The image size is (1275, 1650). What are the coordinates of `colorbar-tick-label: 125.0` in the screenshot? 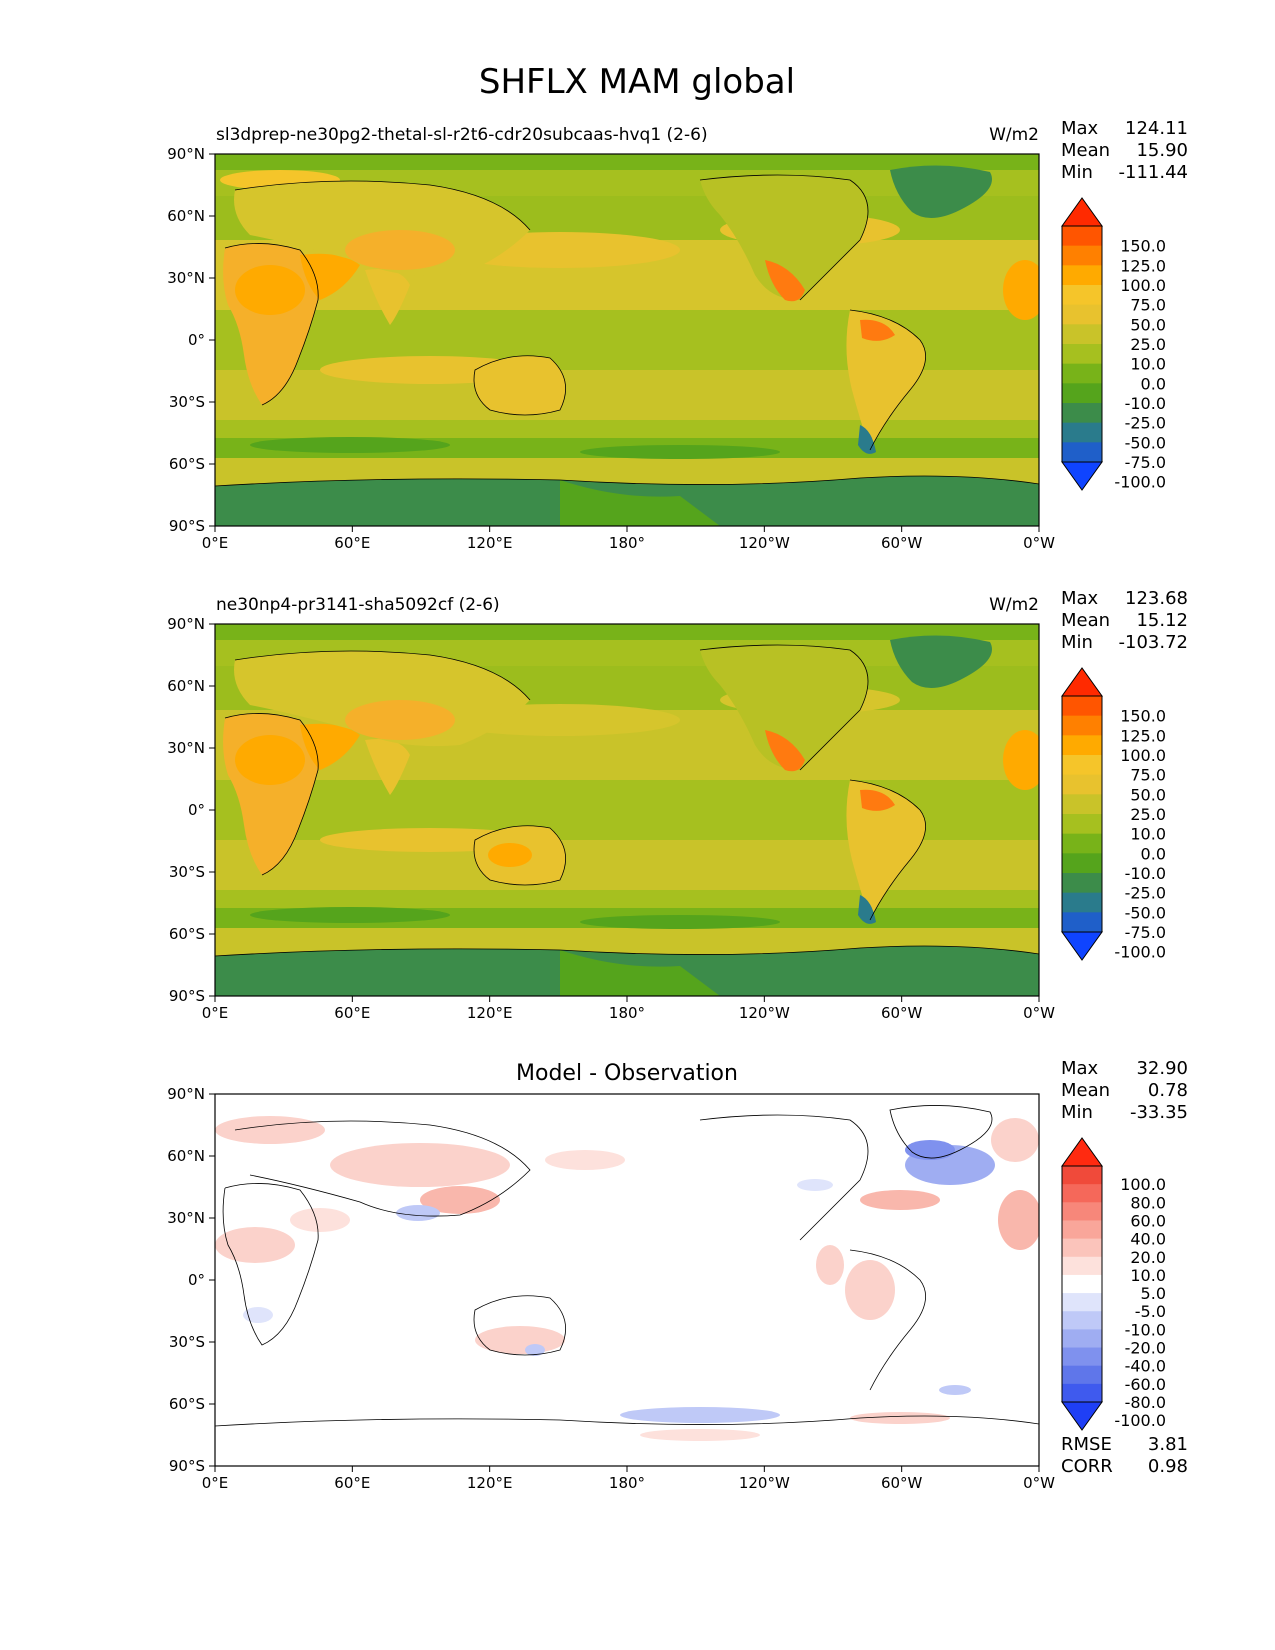 It's located at (1143, 735).